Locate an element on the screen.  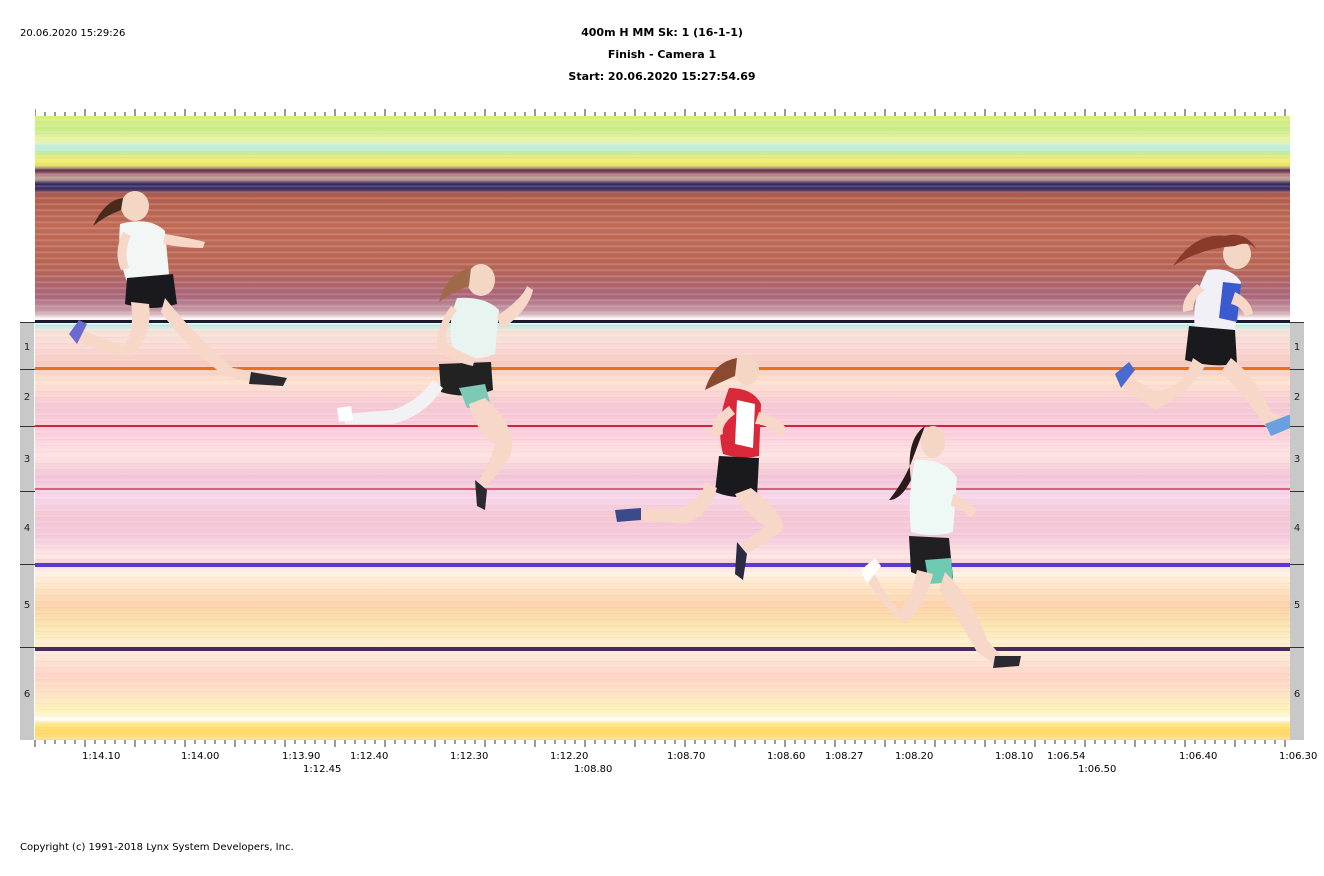
top-time-scale is located at coordinates (660, 112).